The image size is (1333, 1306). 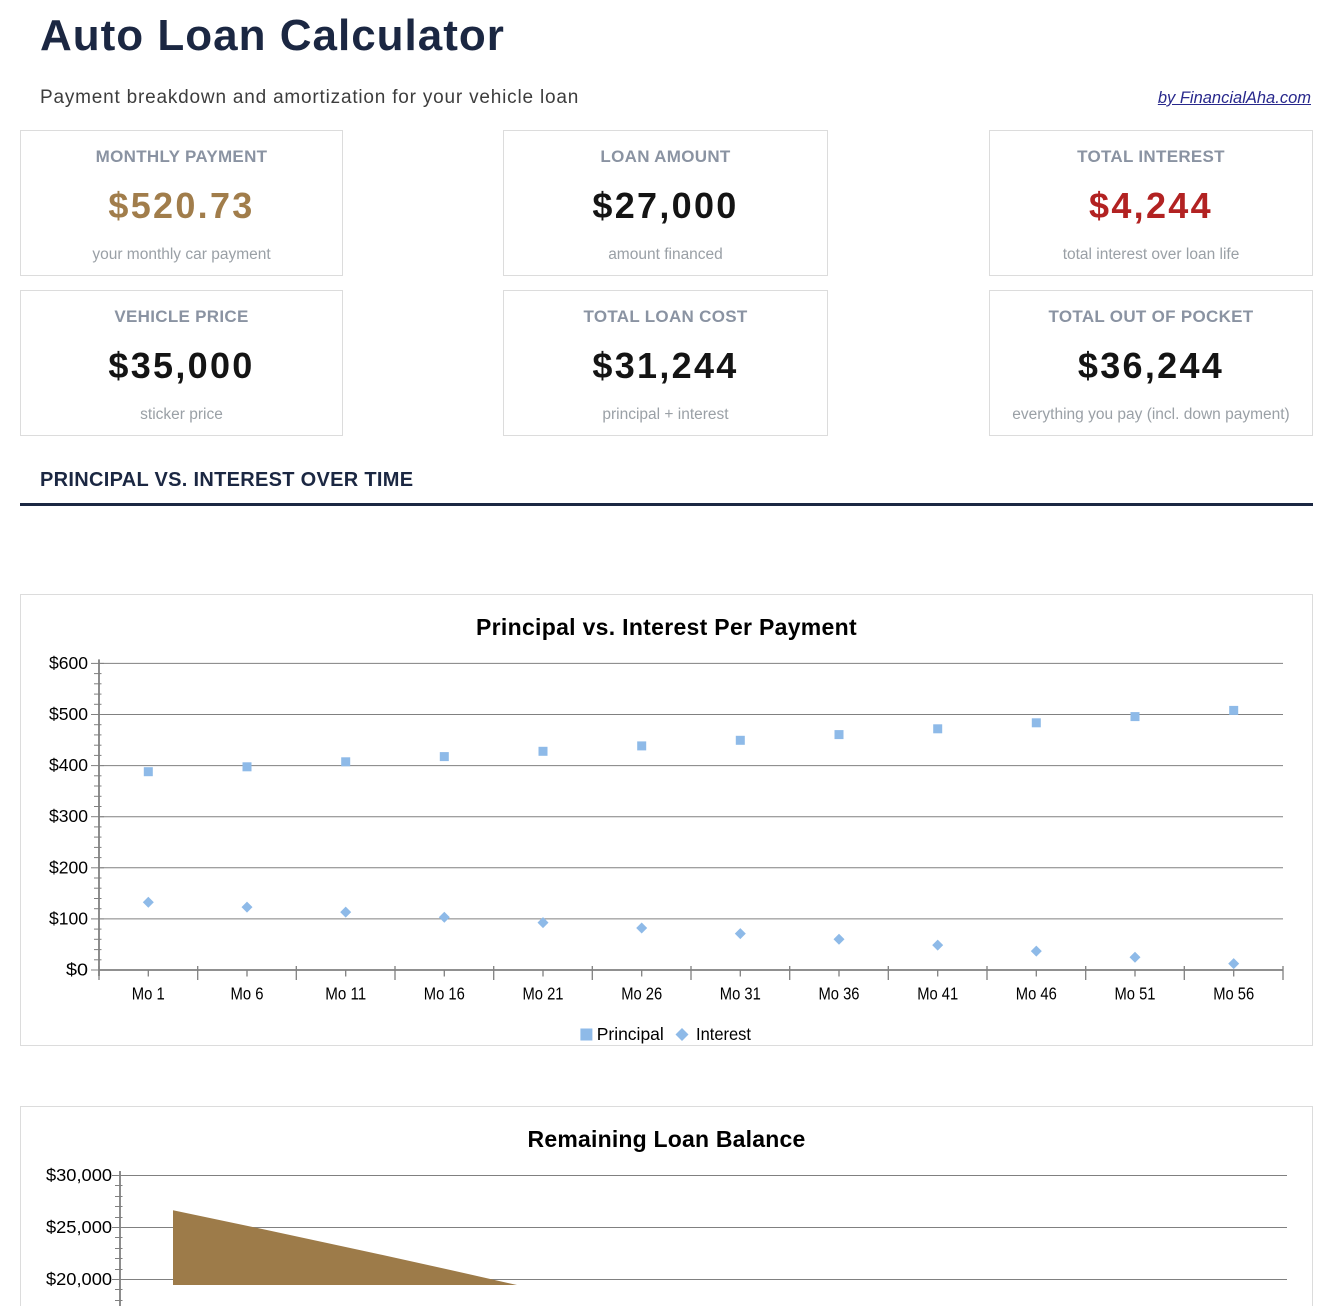 What do you see at coordinates (723, 1034) in the screenshot?
I see `svg-text: Interest` at bounding box center [723, 1034].